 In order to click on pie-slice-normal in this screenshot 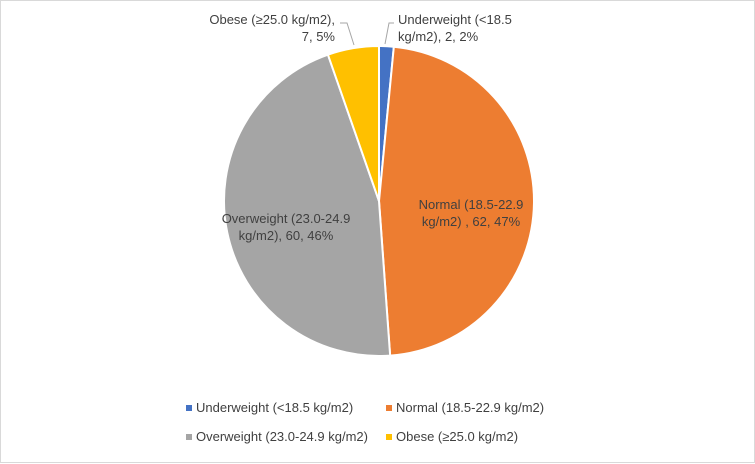, I will do `click(456, 201)`.